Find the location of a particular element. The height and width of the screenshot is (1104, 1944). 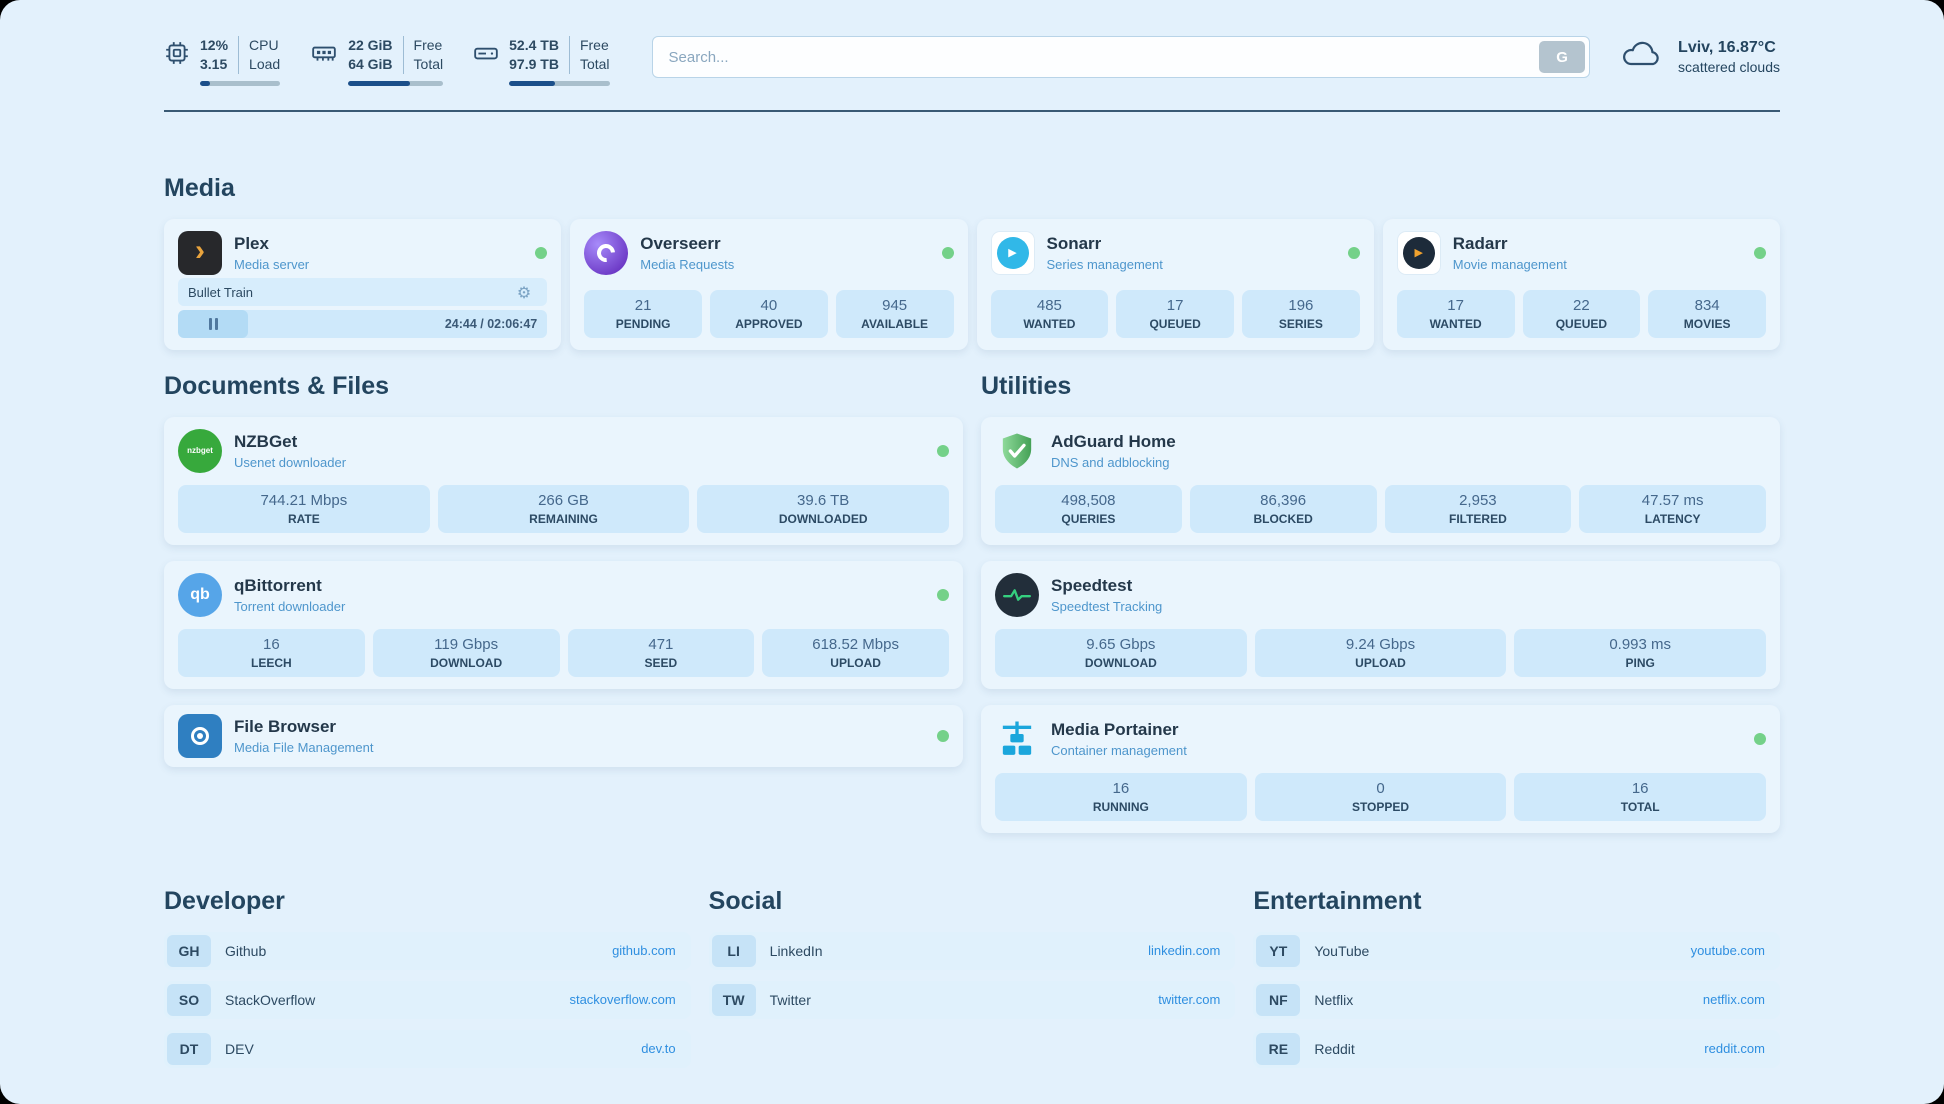

weather-location: Lviv, 16.87°C is located at coordinates (1727, 47).